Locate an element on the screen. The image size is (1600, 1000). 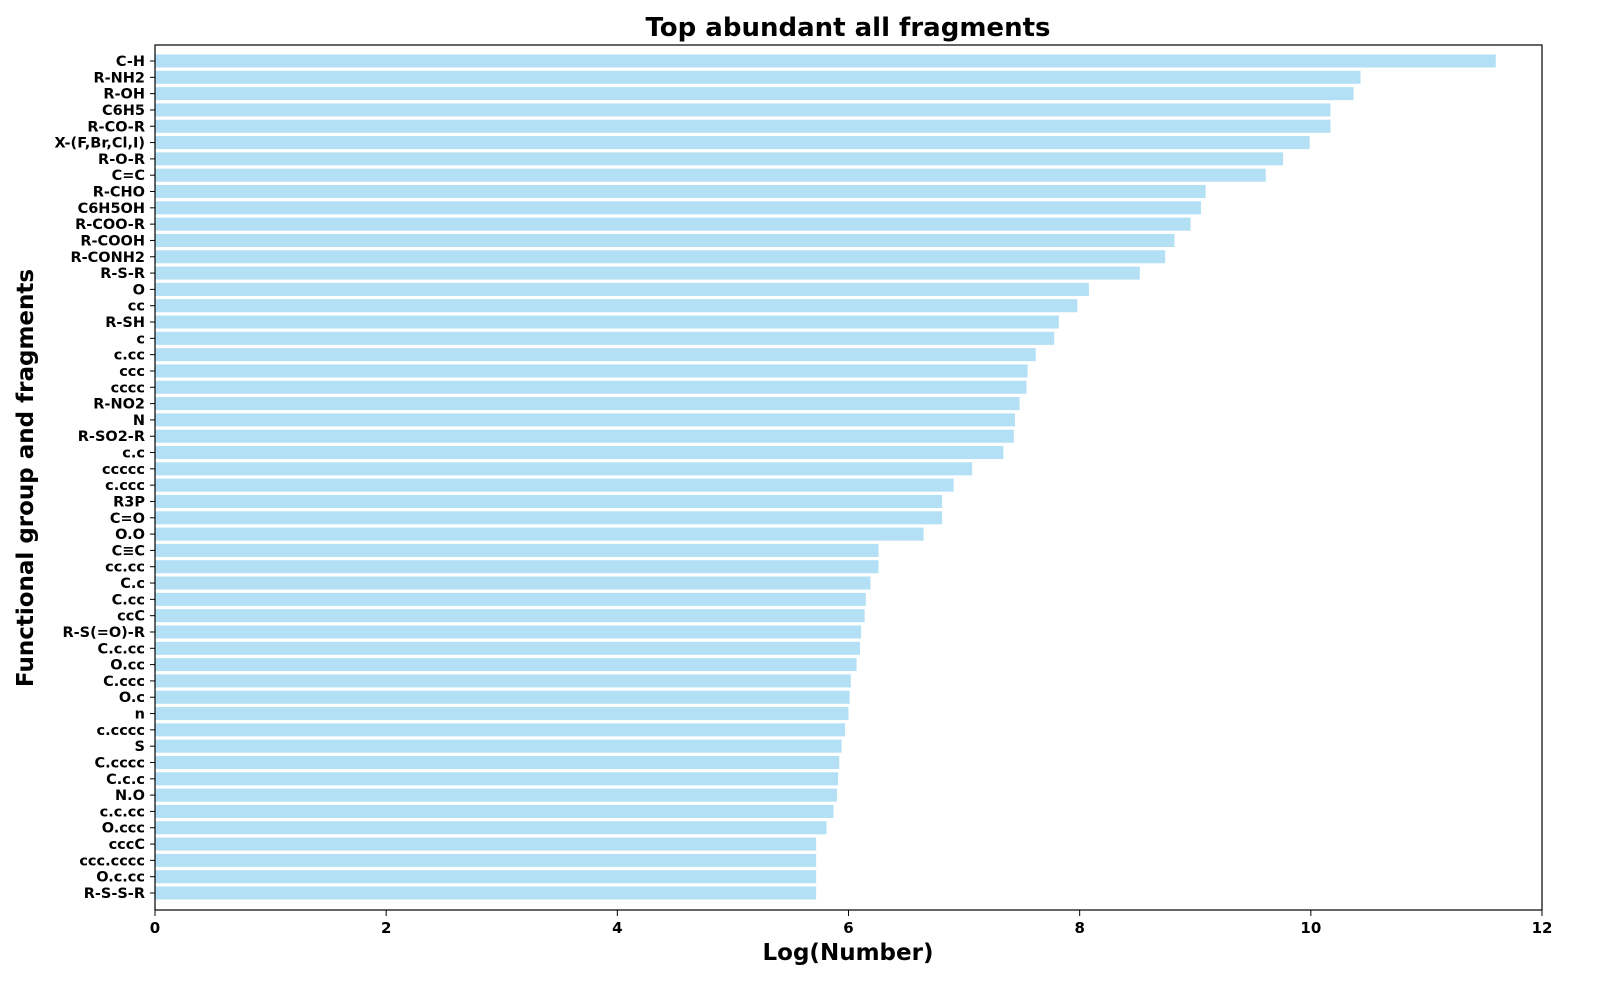
y-tick-label: R-SH is located at coordinates (125, 323).